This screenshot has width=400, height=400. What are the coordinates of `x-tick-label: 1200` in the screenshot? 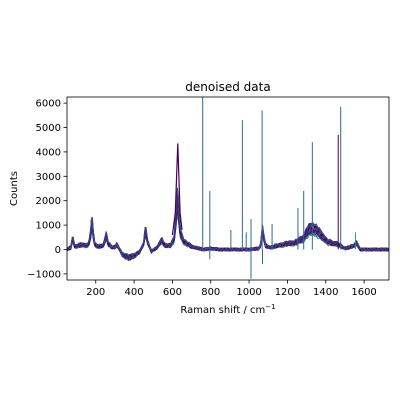 It's located at (287, 292).